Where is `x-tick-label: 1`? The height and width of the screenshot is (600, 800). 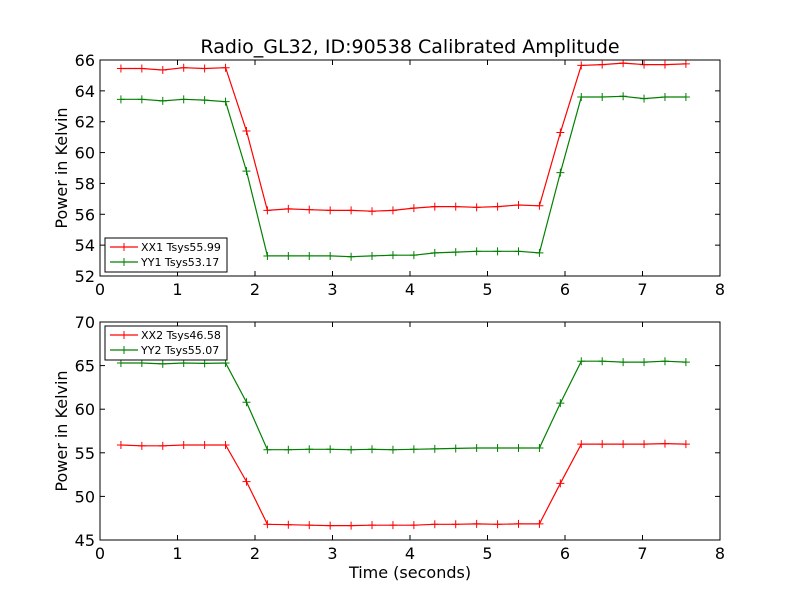 x-tick-label: 1 is located at coordinates (177, 553).